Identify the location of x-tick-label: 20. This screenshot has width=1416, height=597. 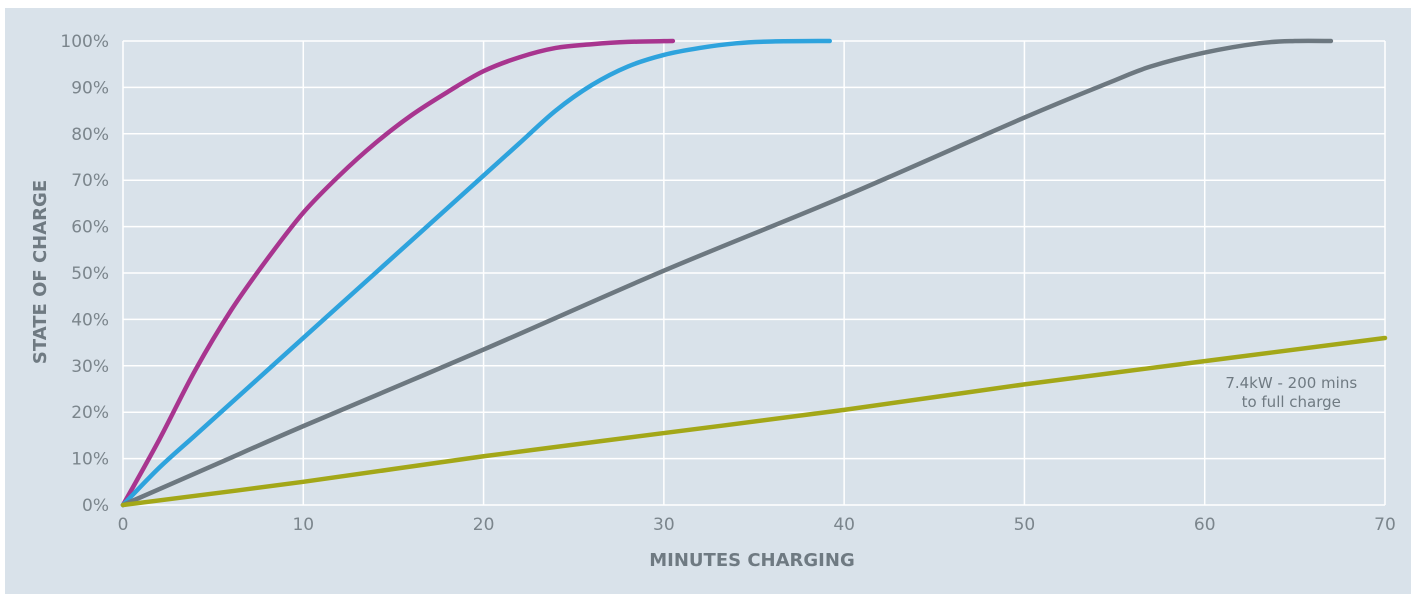
(484, 525).